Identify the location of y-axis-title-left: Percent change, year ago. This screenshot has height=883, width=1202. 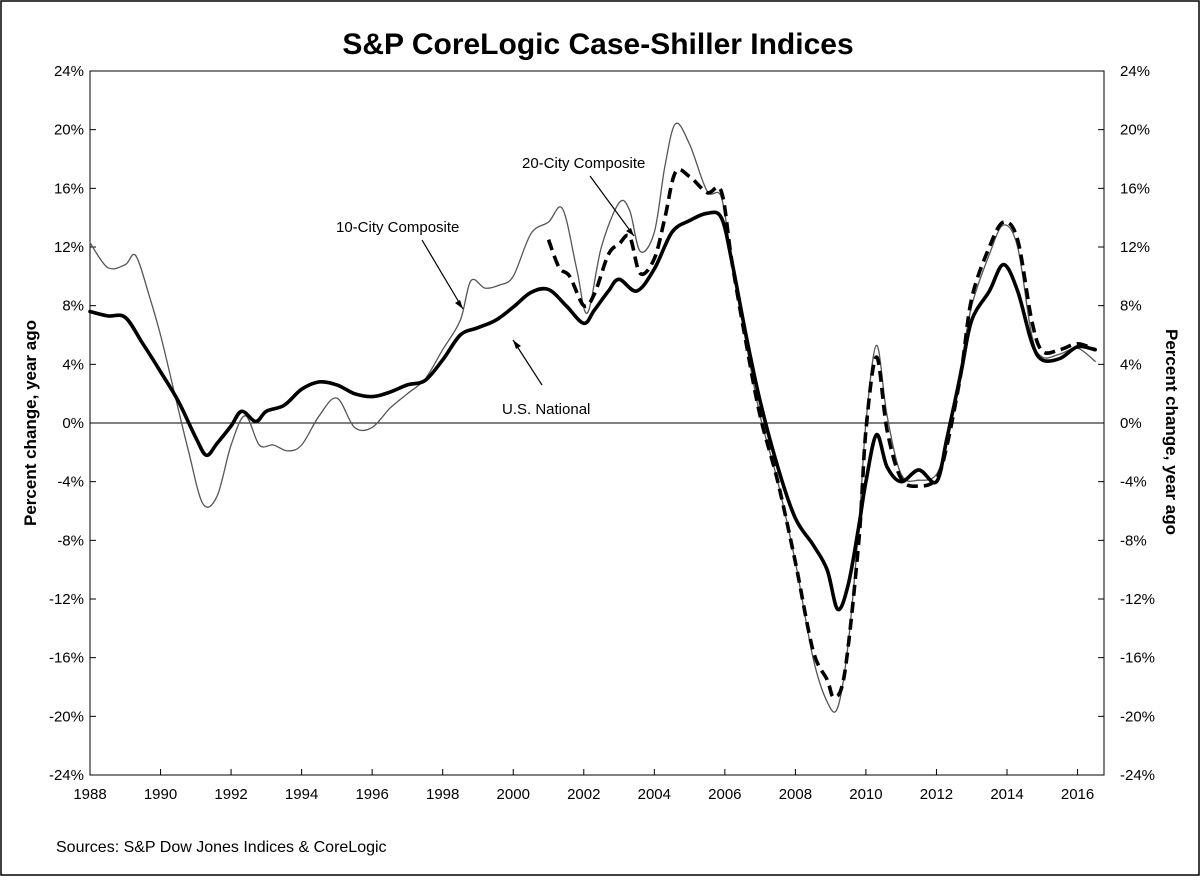
(30, 423).